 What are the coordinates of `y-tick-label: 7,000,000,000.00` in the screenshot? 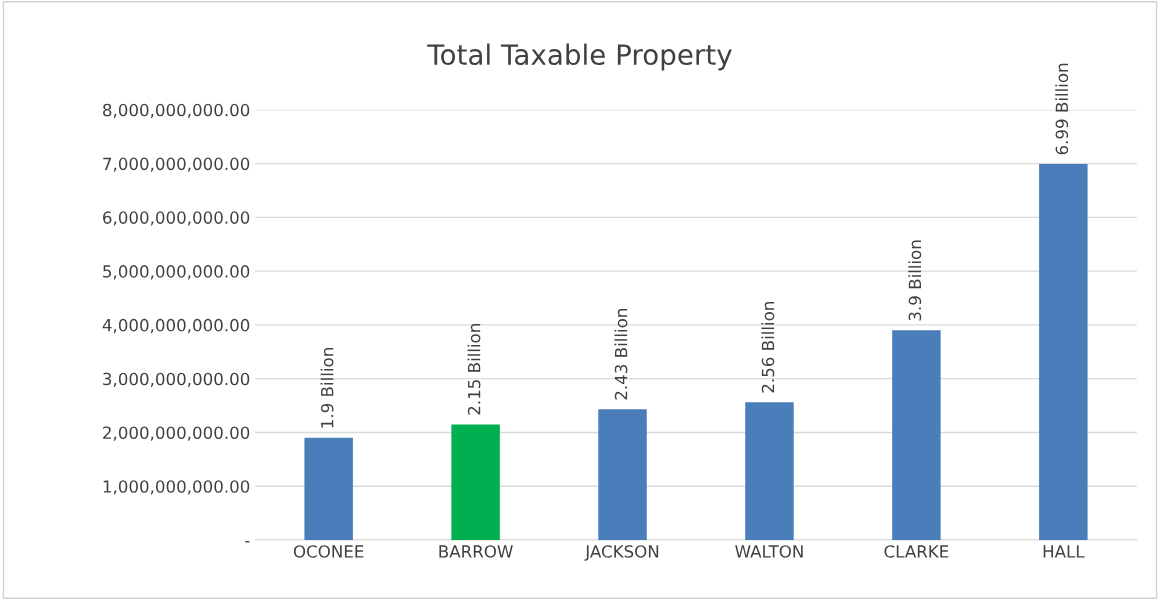 It's located at (176, 164).